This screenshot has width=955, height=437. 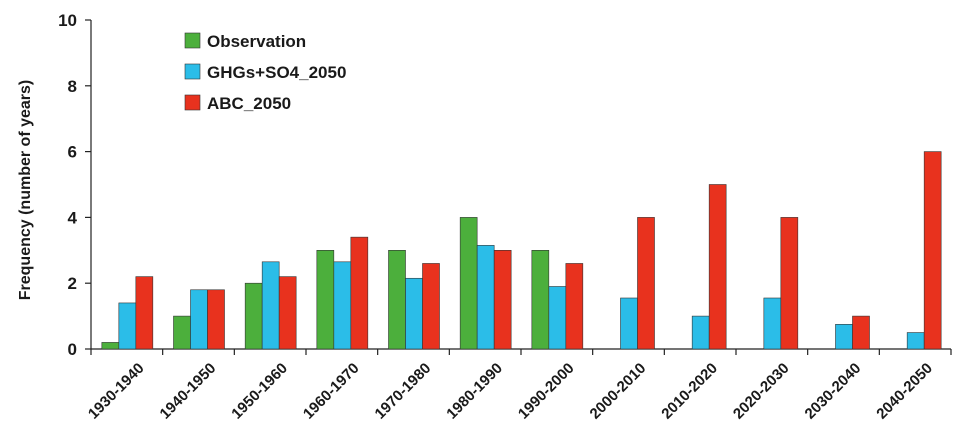 What do you see at coordinates (67, 185) in the screenshot?
I see `y-tick-labels: 0 2 4 6 8 10` at bounding box center [67, 185].